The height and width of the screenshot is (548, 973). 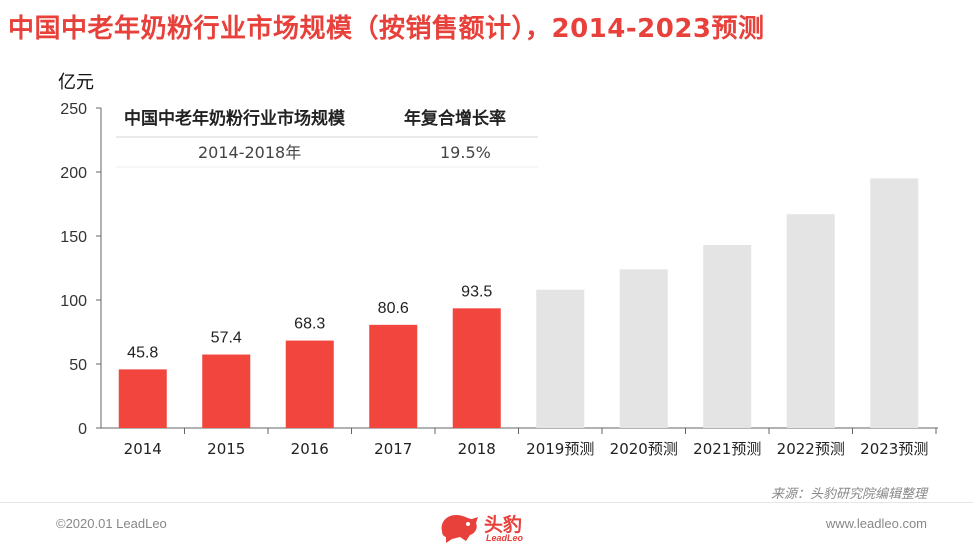 I want to click on bar-data-label: 80.6, so click(x=393, y=308).